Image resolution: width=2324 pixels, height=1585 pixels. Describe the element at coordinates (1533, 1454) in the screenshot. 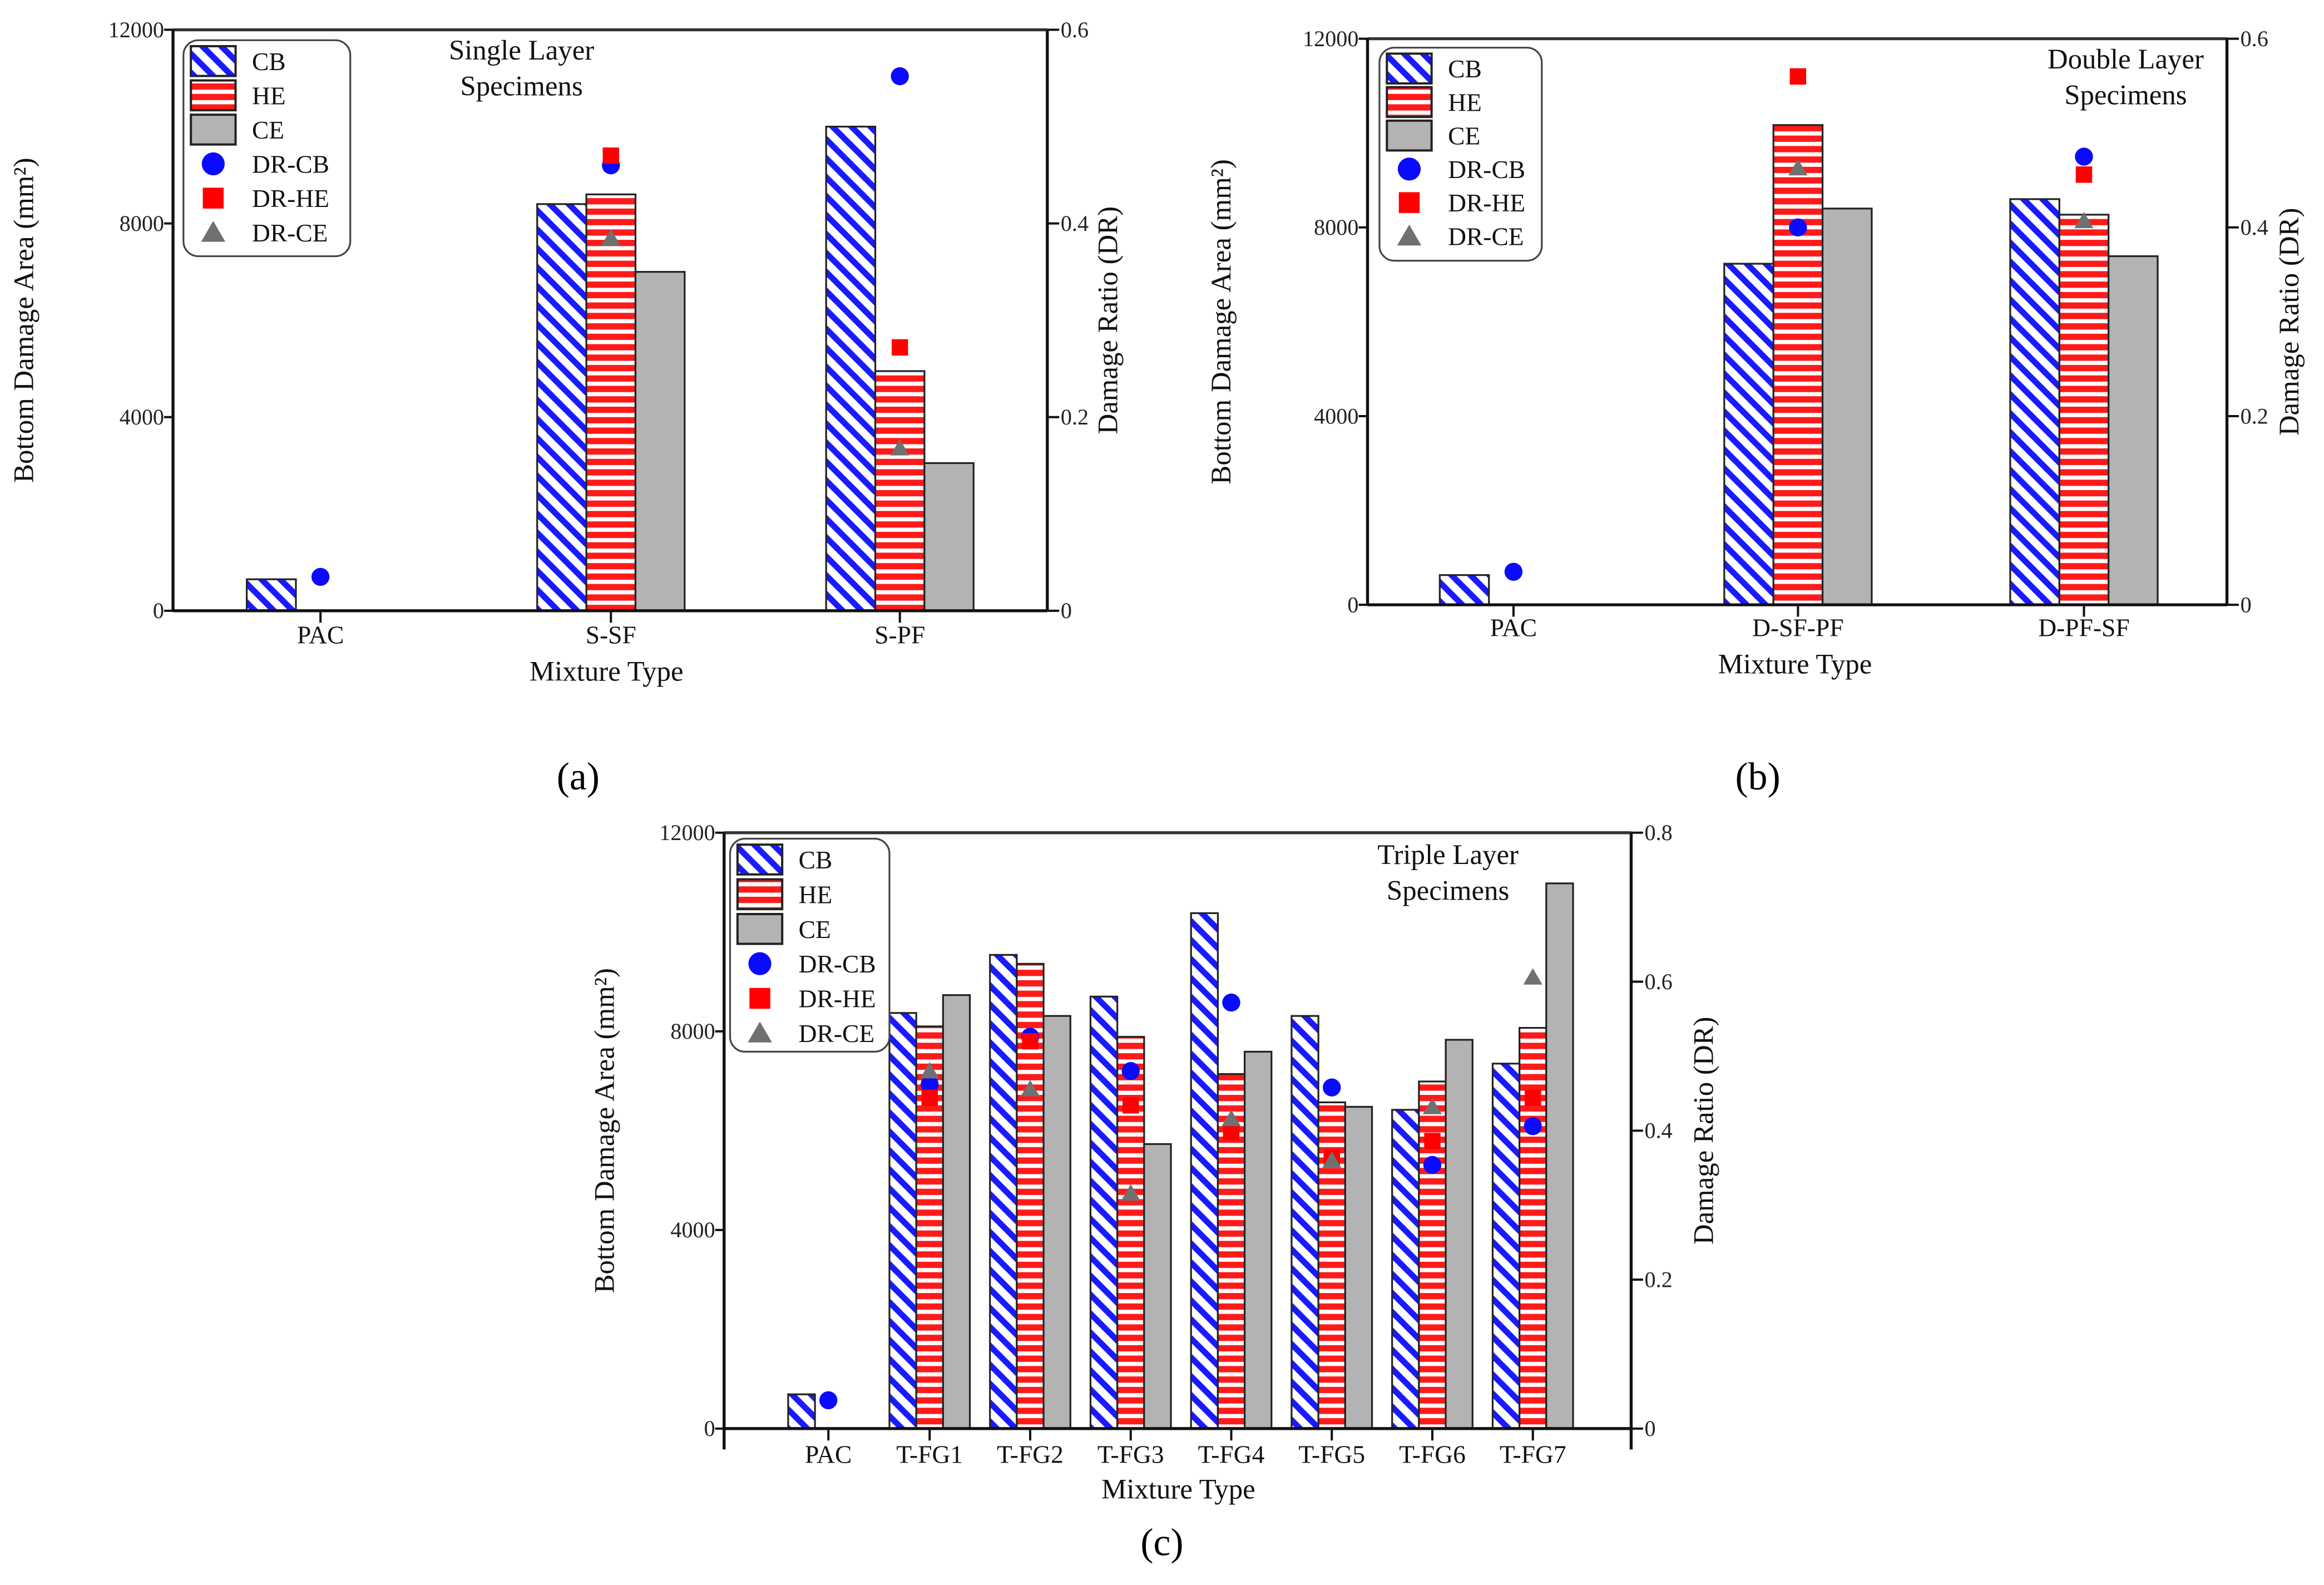

I see `x-tick-label: T-FG7` at that location.